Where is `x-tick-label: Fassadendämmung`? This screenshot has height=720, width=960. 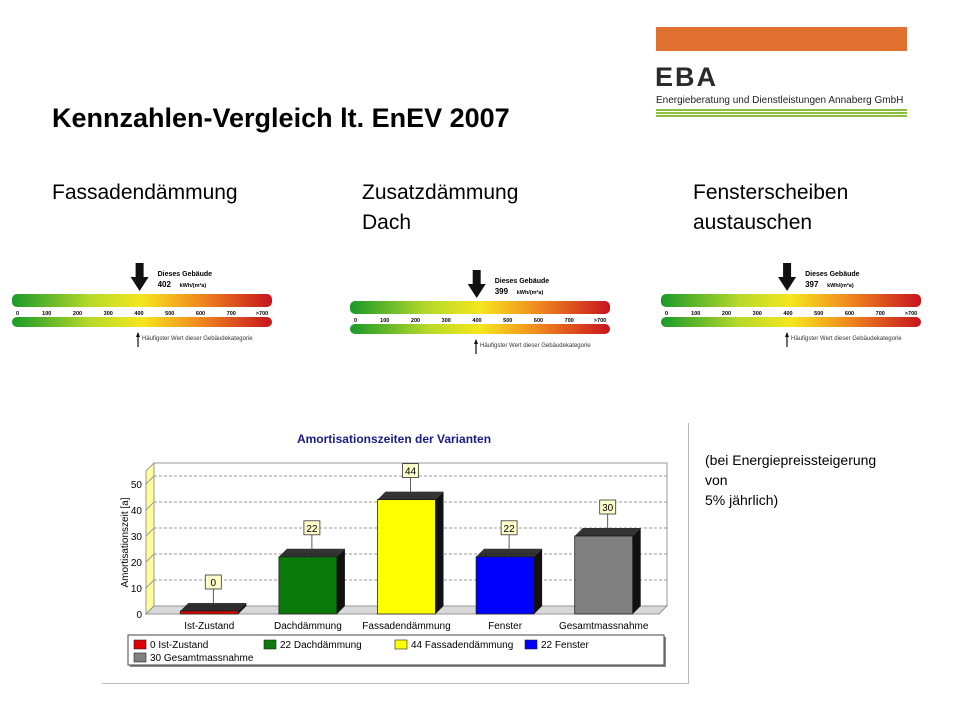 x-tick-label: Fassadendämmung is located at coordinates (406, 626).